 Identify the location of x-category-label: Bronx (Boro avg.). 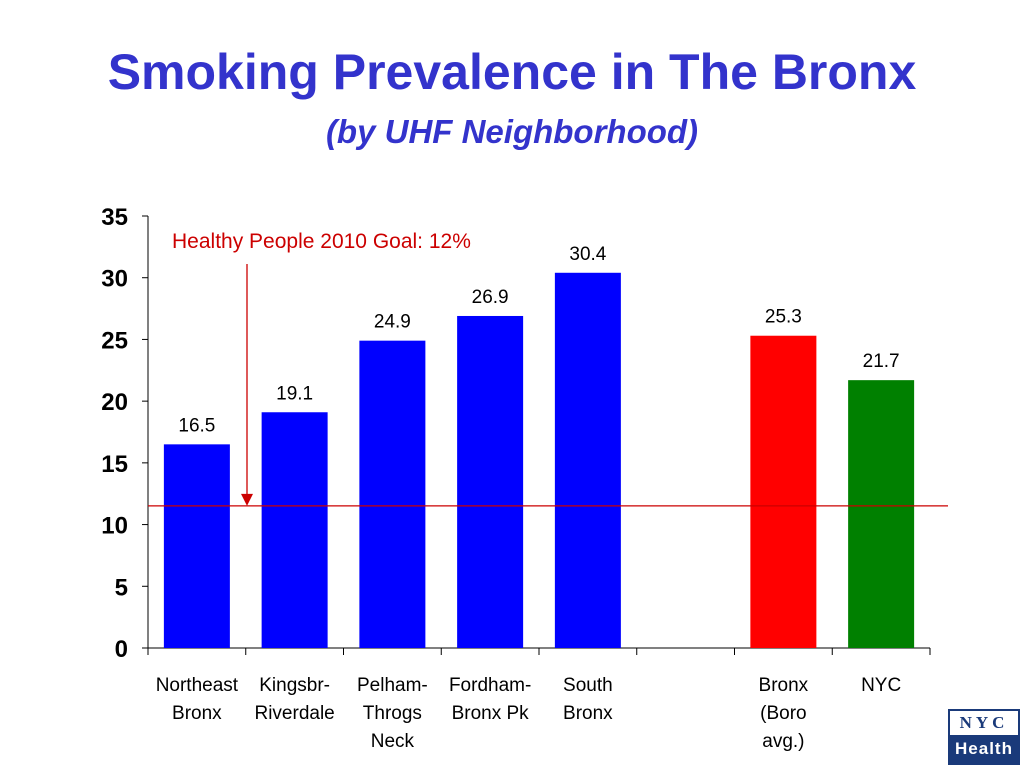
(784, 713).